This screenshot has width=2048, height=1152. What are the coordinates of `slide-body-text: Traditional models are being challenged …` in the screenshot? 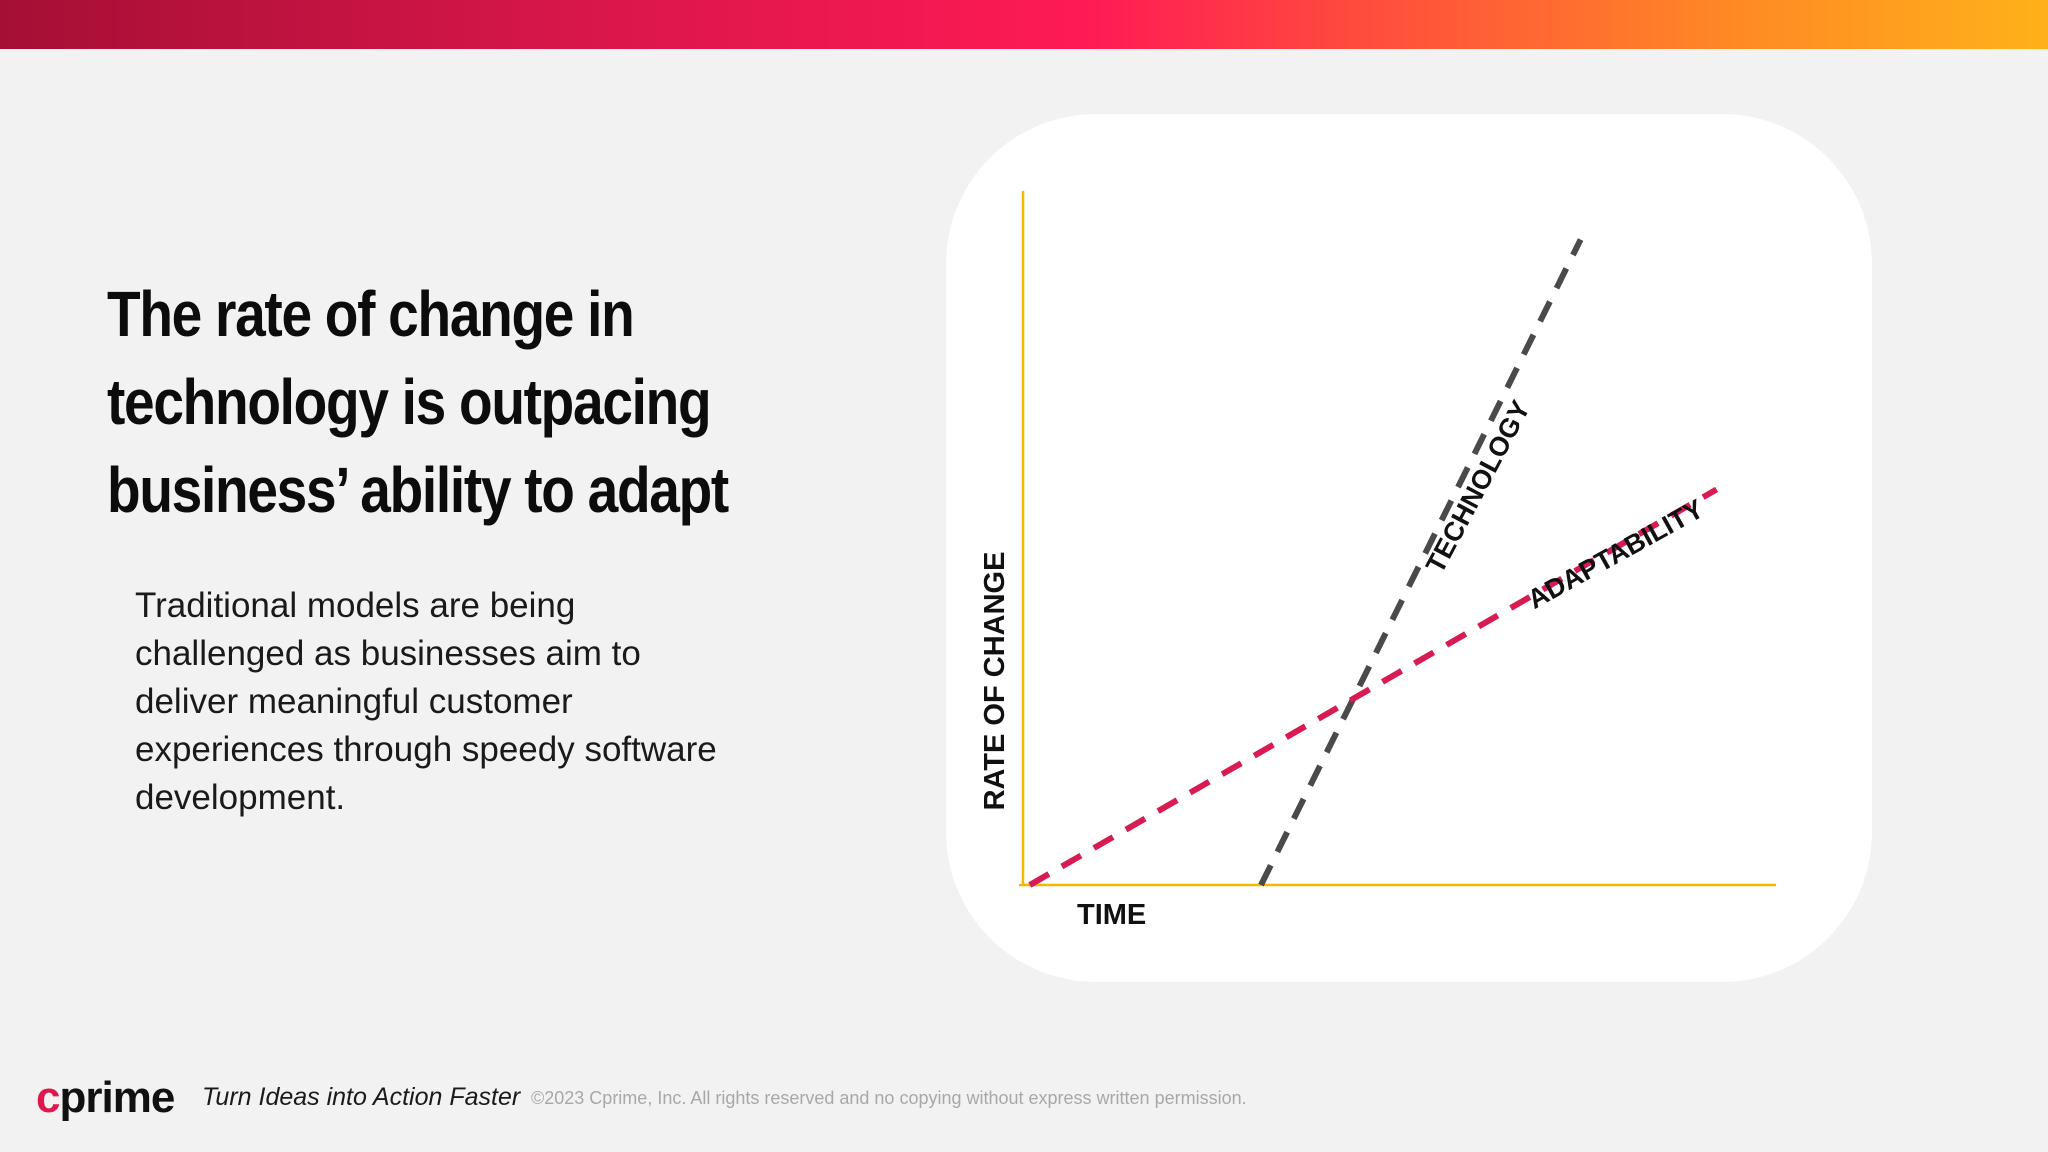 It's located at (426, 701).